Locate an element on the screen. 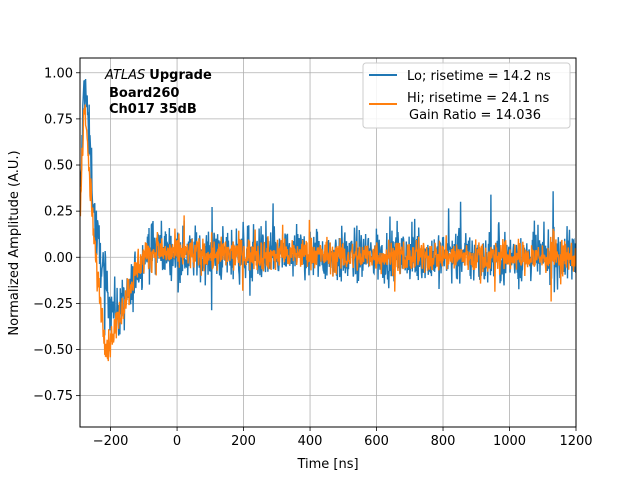 The image size is (640, 480). x-tick-label: 1000 is located at coordinates (509, 441).